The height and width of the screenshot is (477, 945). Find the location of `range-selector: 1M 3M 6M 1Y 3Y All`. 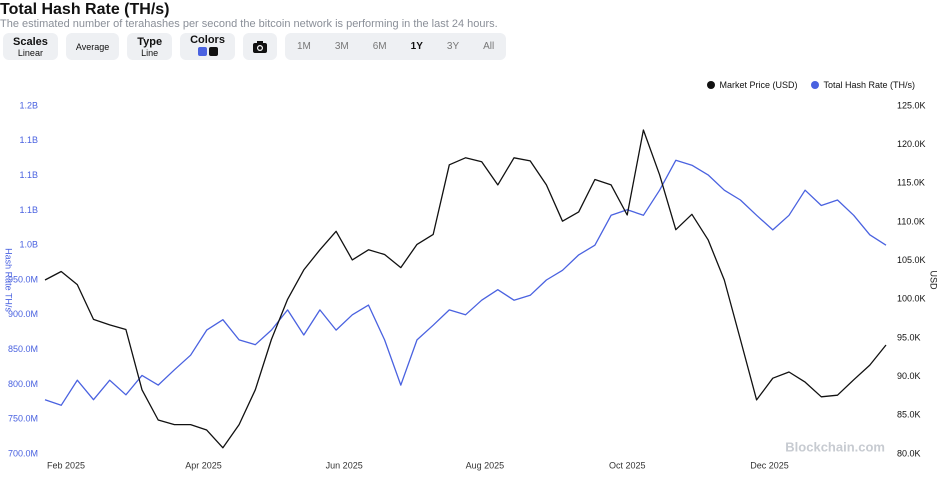

range-selector: 1M 3M 6M 1Y 3Y All is located at coordinates (395, 46).